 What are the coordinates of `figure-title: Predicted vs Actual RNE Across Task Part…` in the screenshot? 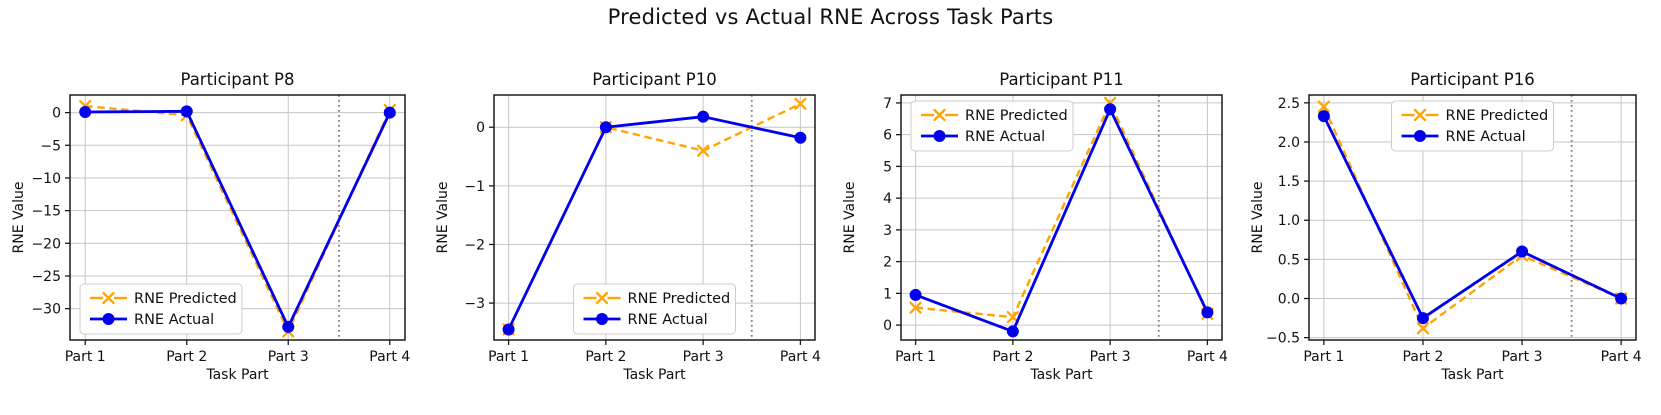 It's located at (830, 17).